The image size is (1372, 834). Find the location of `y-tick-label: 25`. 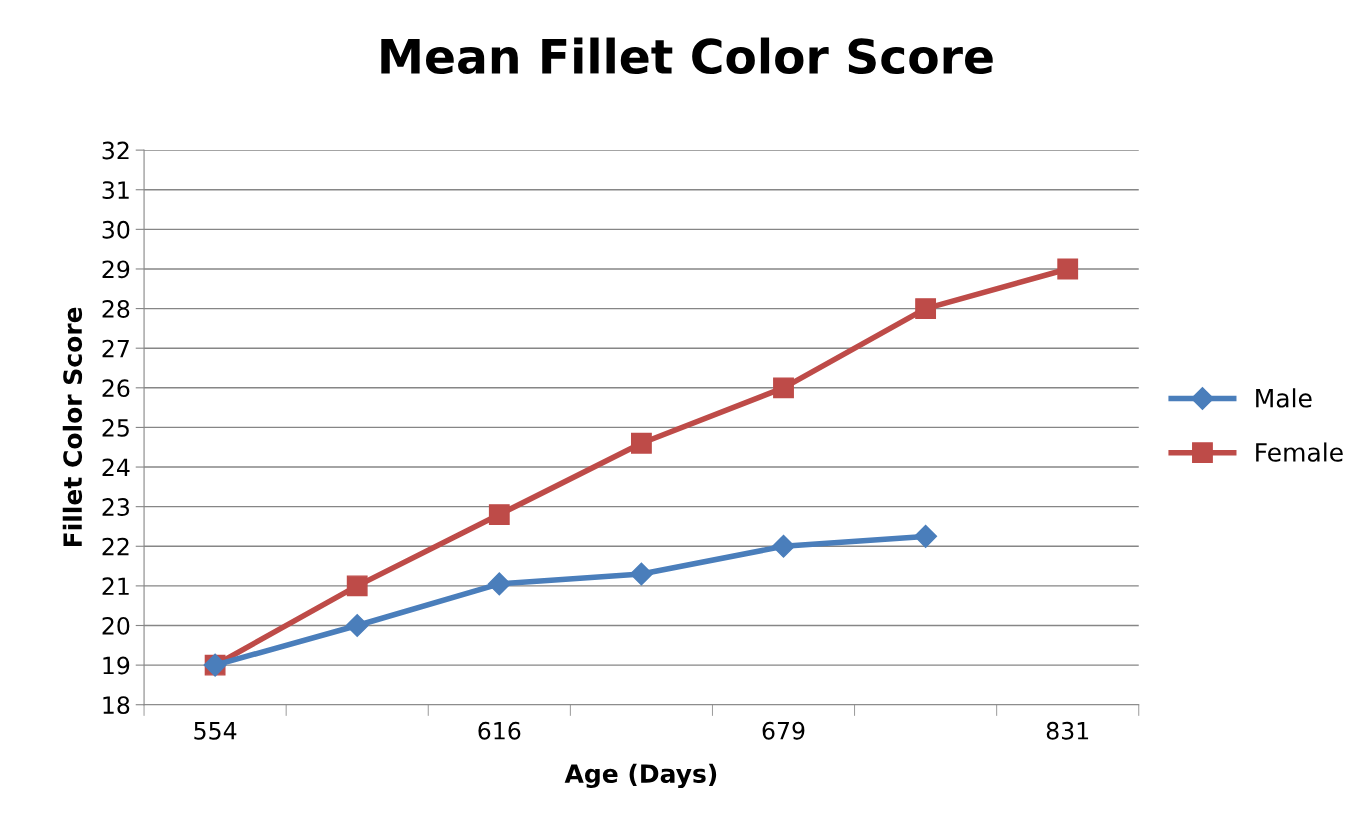

y-tick-label: 25 is located at coordinates (115, 427).